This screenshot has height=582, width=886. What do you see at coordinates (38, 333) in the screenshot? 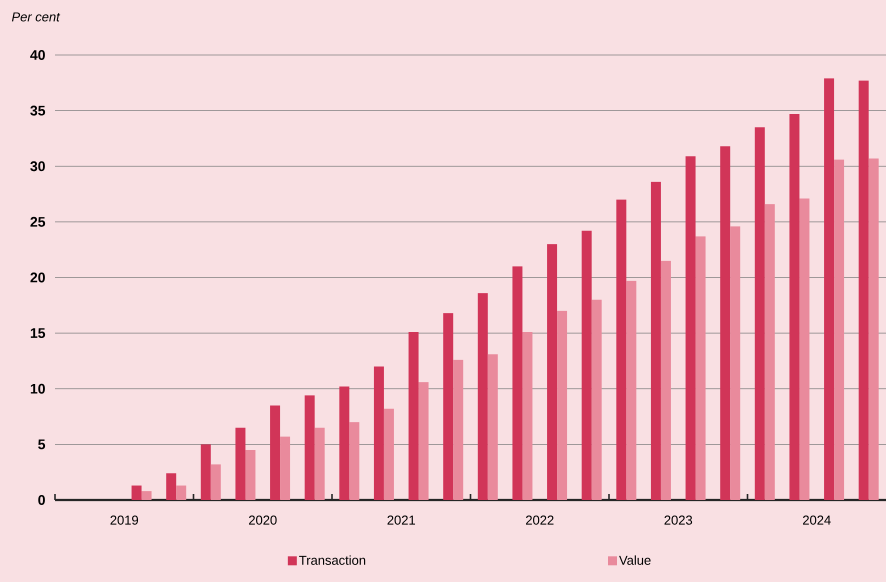
I see `y-tick-label: 15` at bounding box center [38, 333].